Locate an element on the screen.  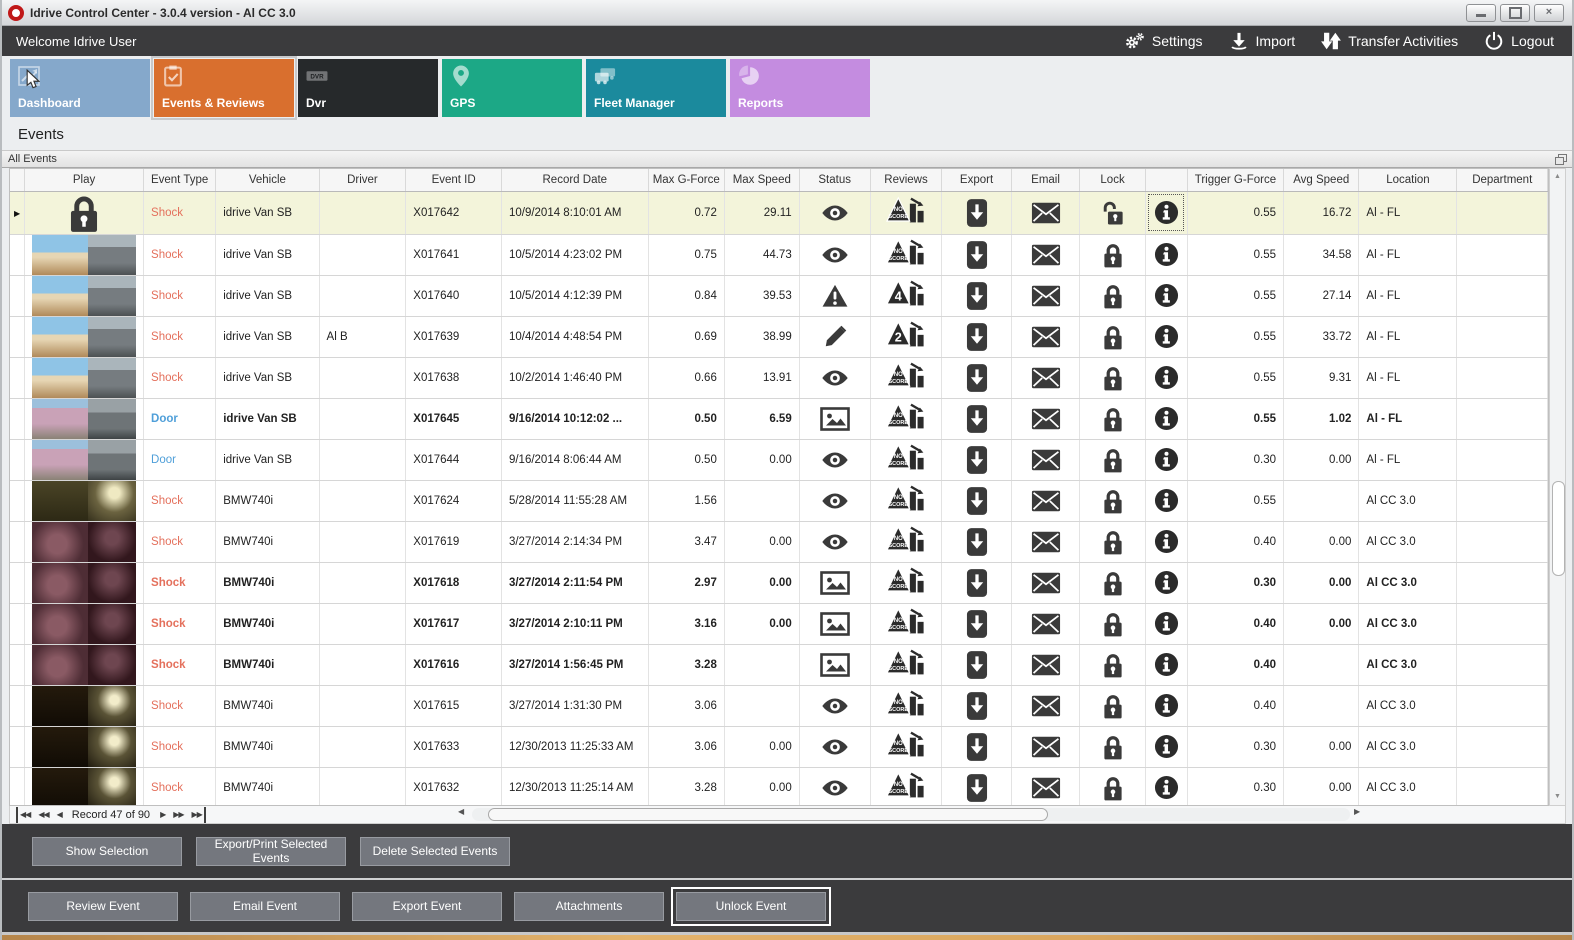
scroll-up-icon: ▲ is located at coordinates (1557, 176).